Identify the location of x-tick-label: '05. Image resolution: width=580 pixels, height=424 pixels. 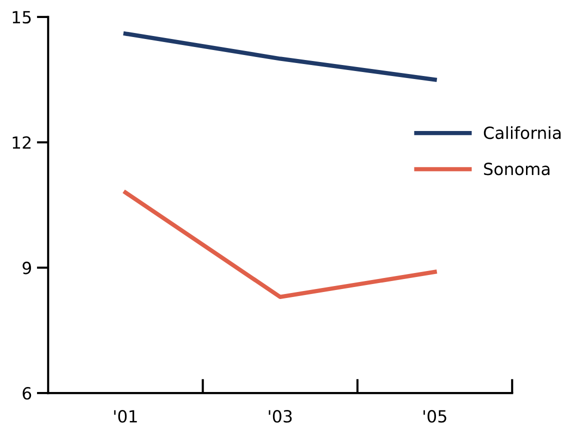
(435, 416).